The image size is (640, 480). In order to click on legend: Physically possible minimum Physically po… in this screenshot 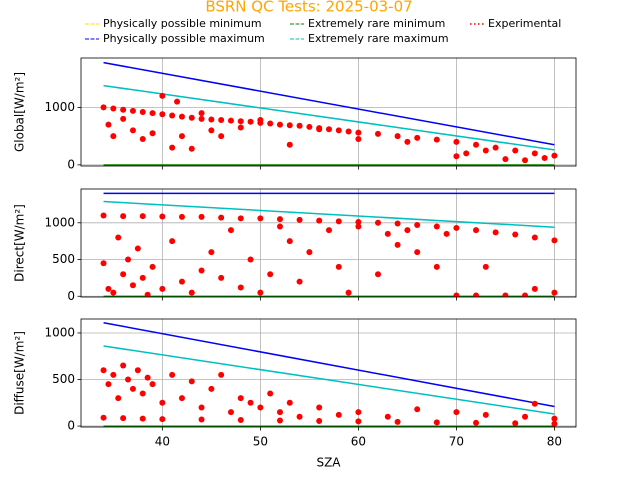, I will do `click(323, 31)`.